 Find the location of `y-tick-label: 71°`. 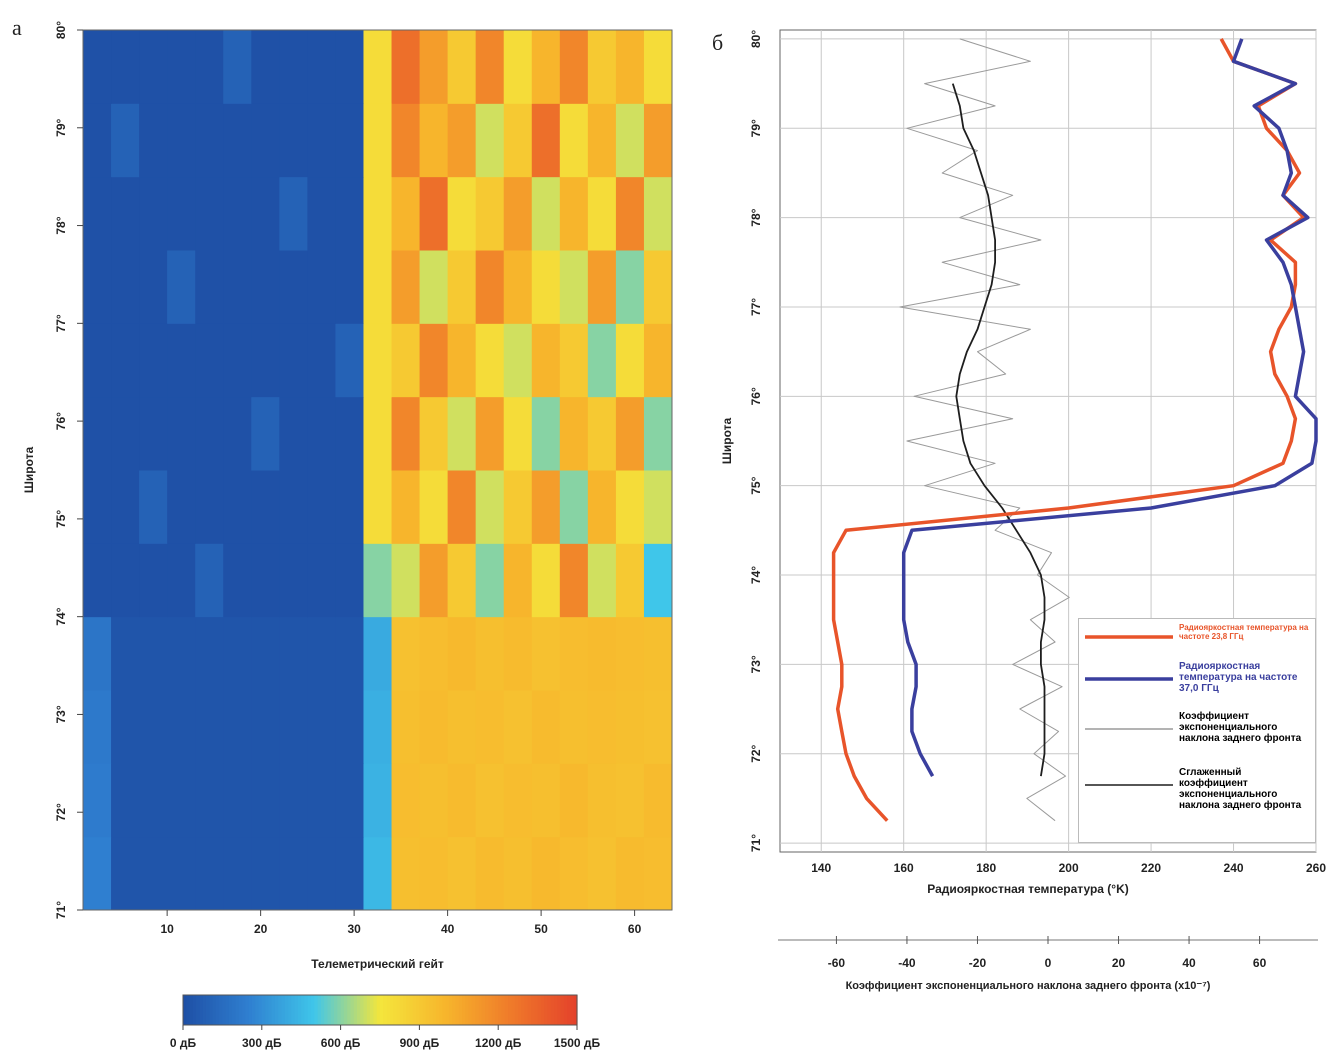

y-tick-label: 71° is located at coordinates (756, 843).